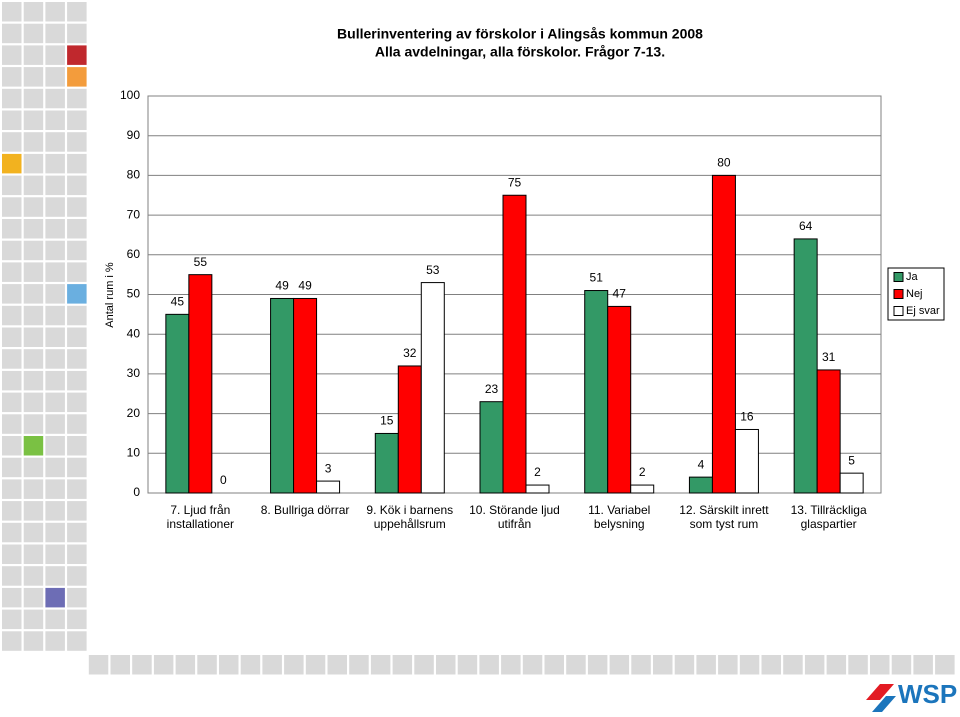 This screenshot has height=717, width=960. Describe the element at coordinates (130, 95) in the screenshot. I see `y-tick-label: 100` at that location.